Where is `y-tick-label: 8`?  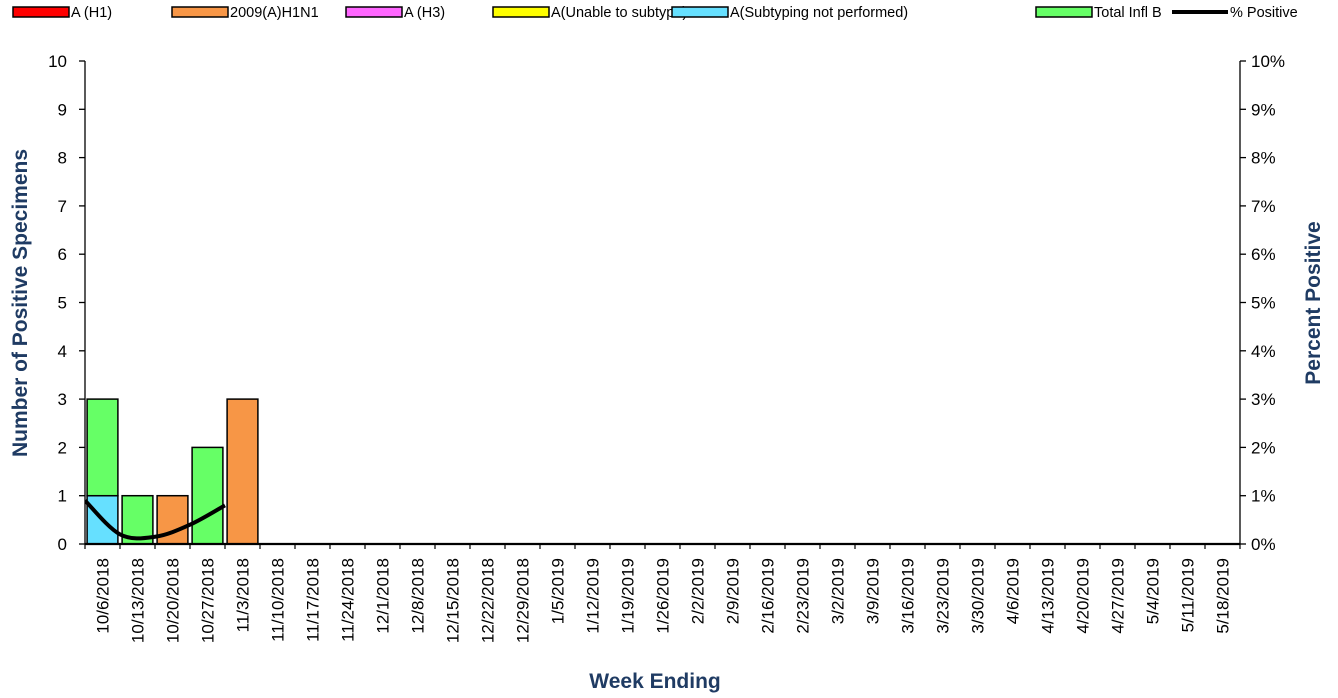
y-tick-label: 8 is located at coordinates (62, 158).